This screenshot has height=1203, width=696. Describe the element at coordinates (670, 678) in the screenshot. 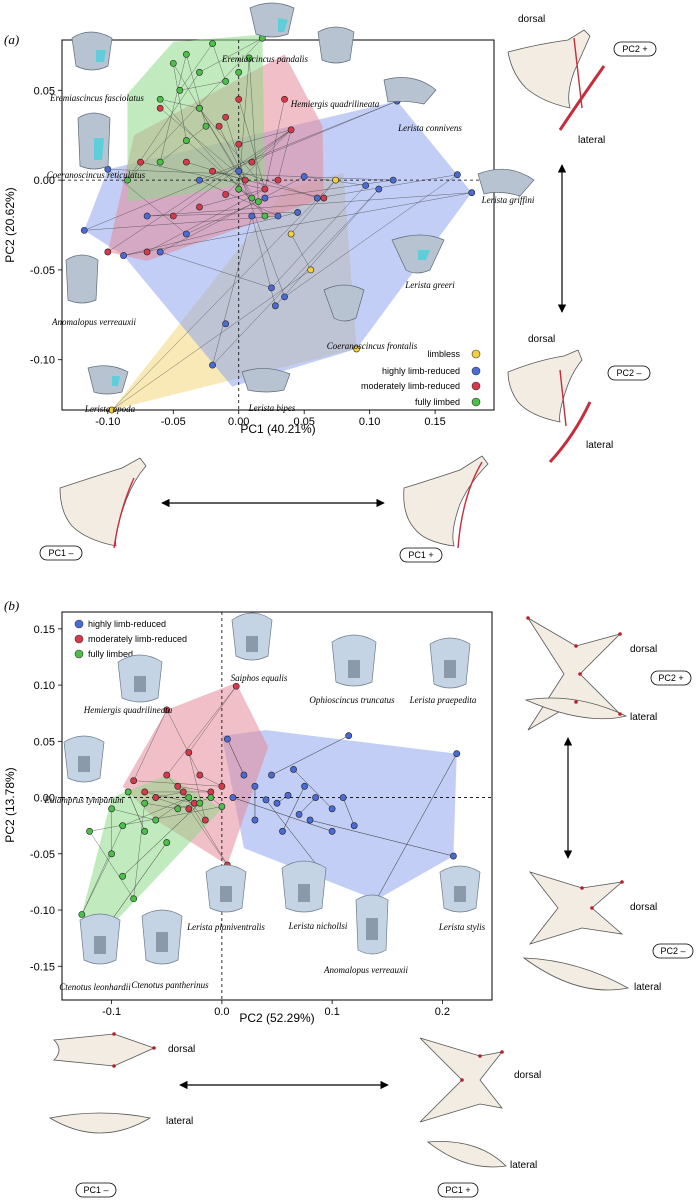

I see `pill-text-pc2-plus-b: PC2 +` at that location.